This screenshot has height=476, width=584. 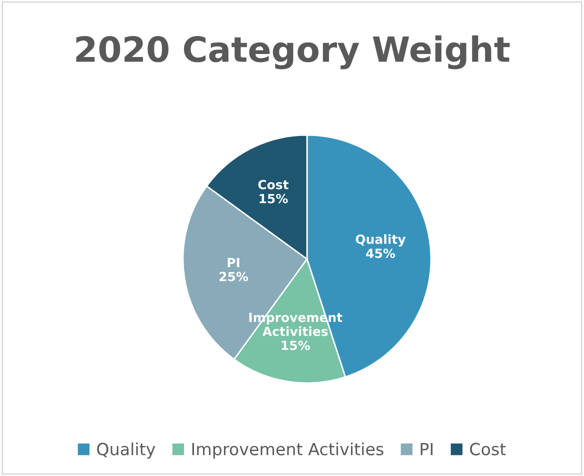 What do you see at coordinates (234, 277) in the screenshot?
I see `data-label: 25%` at bounding box center [234, 277].